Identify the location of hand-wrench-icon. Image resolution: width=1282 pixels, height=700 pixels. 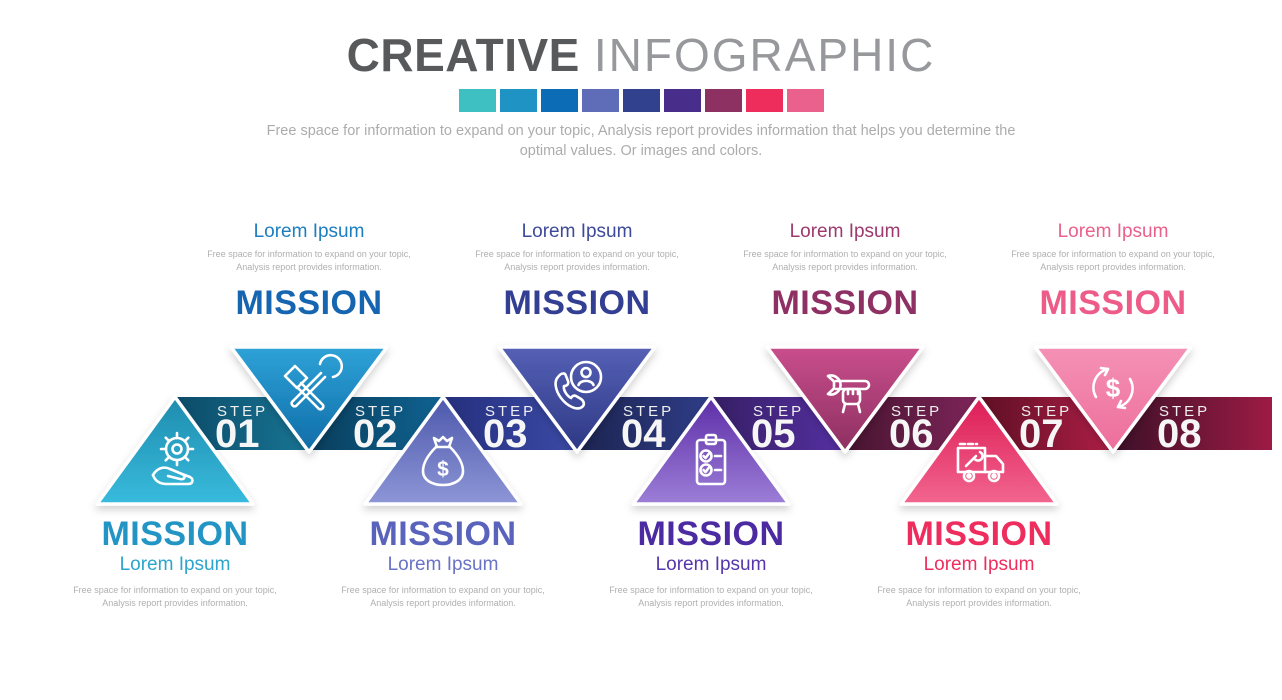
(848, 394).